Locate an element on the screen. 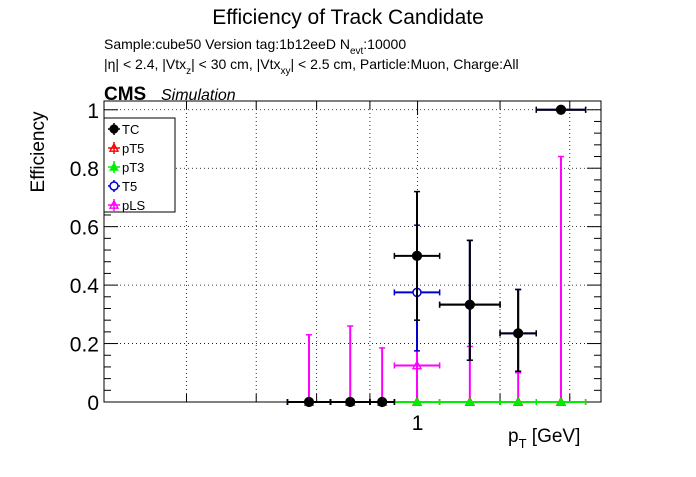 Image resolution: width=696 pixels, height=477 pixels. chart-title: Efficiency of Track Candidate is located at coordinates (348, 17).